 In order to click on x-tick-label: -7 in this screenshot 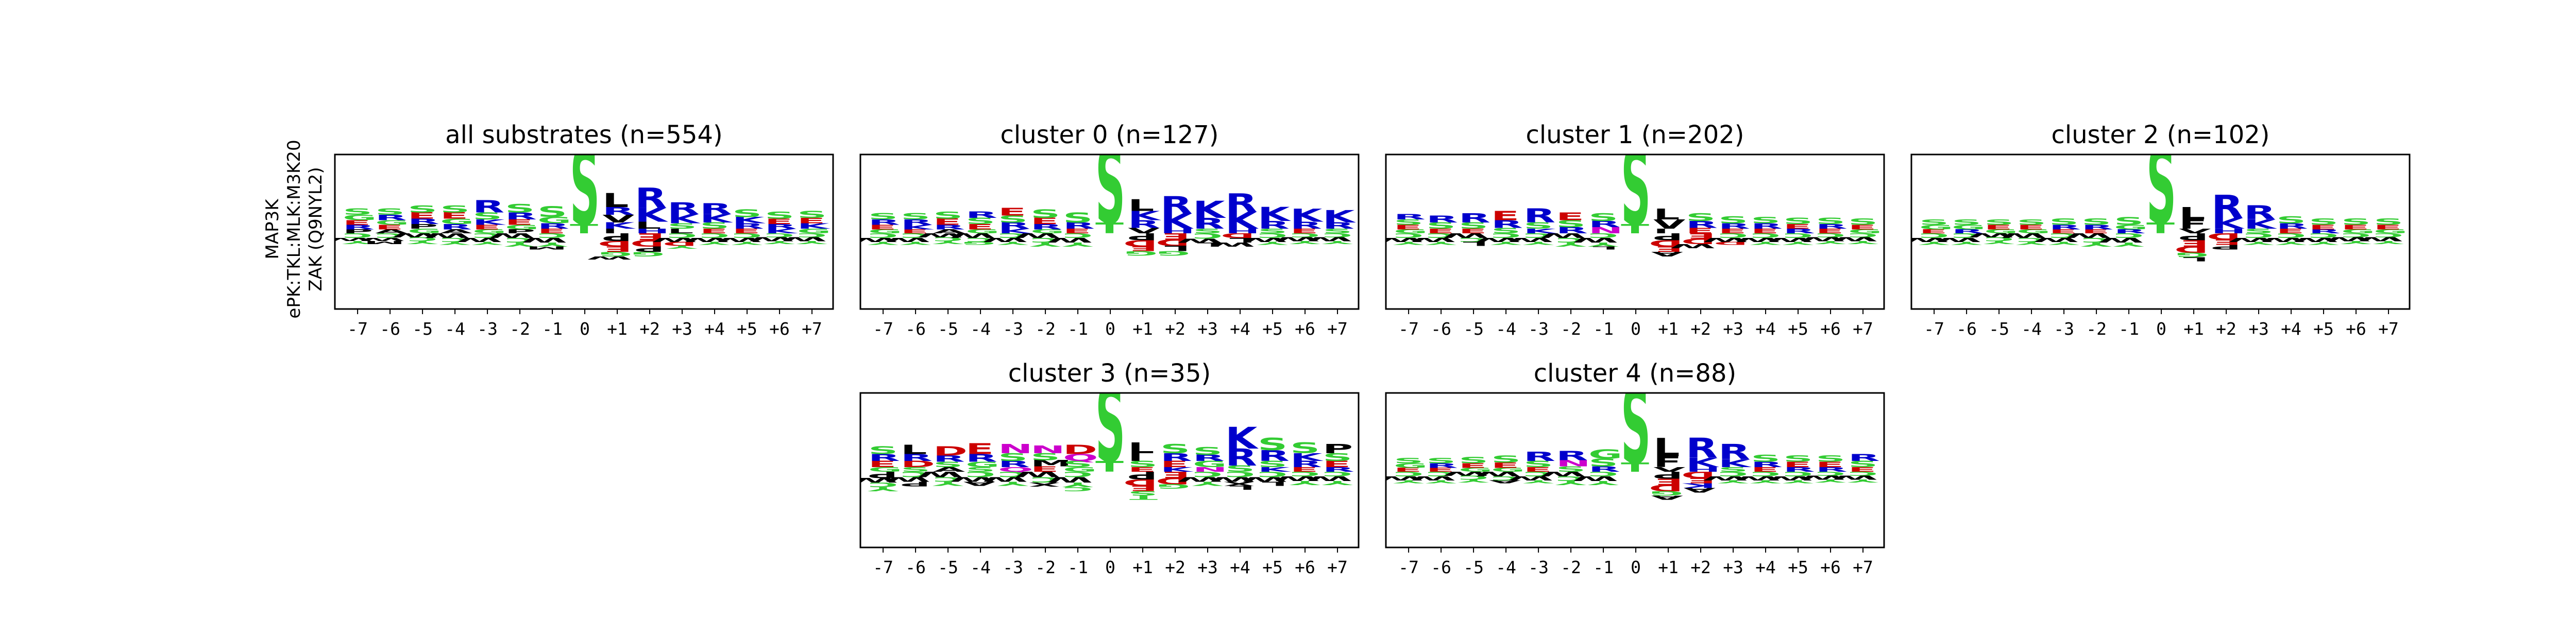, I will do `click(883, 567)`.